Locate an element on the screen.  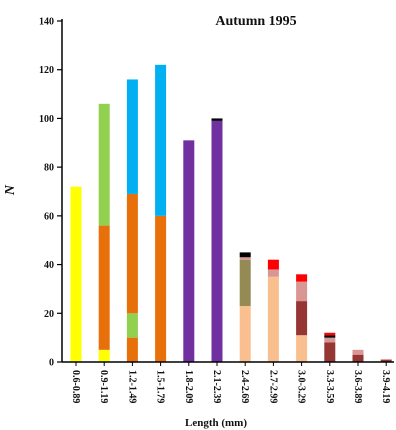
x-tick-label-1.5-1.79: 1.5-1.79 is located at coordinates (160, 386).